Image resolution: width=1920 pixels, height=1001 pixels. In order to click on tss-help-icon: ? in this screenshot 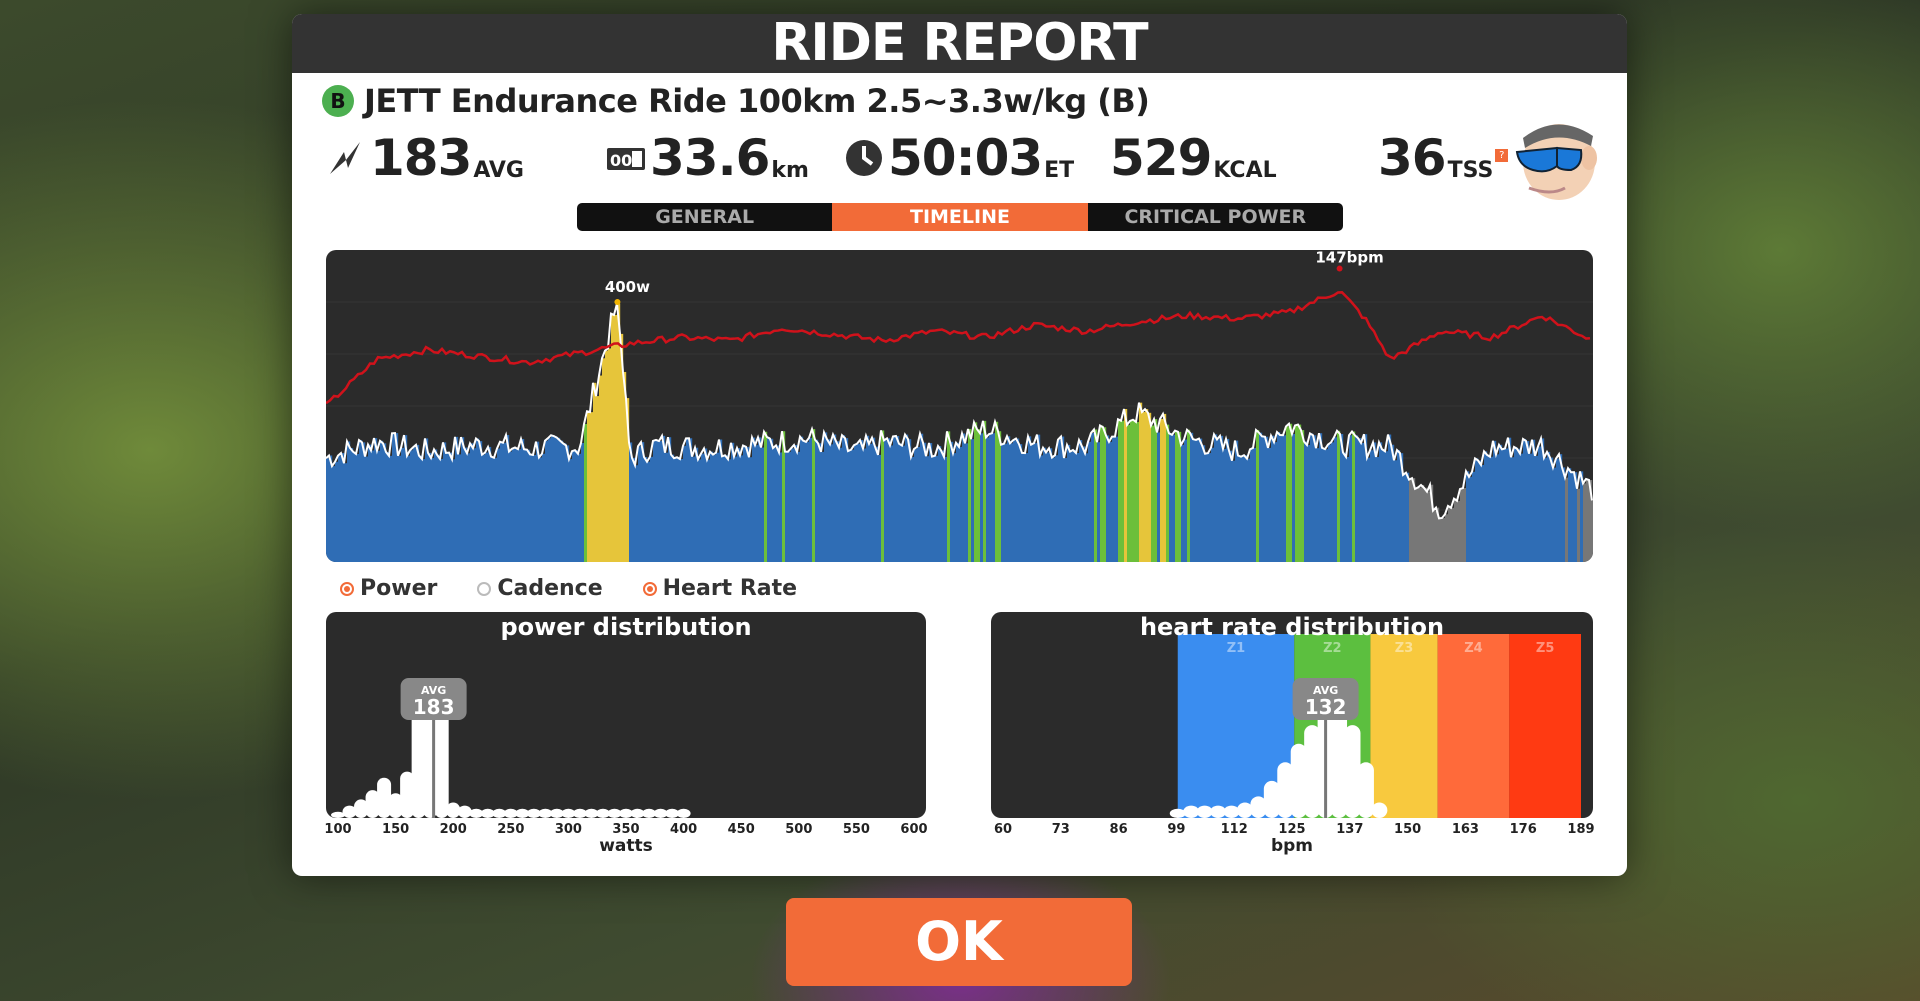, I will do `click(1502, 155)`.